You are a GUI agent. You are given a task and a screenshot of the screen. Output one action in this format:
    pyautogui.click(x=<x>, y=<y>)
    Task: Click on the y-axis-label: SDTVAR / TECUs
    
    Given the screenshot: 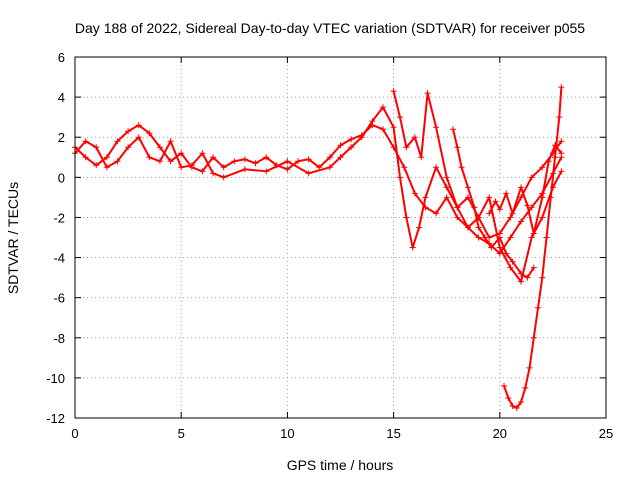 What is the action you would take?
    pyautogui.click(x=13, y=238)
    